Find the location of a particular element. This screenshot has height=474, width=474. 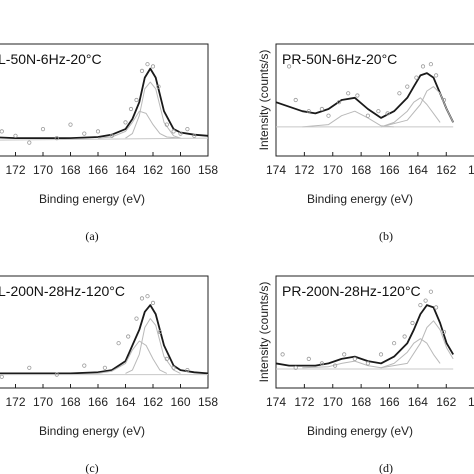

panel-caption: (a) is located at coordinates (91, 236).